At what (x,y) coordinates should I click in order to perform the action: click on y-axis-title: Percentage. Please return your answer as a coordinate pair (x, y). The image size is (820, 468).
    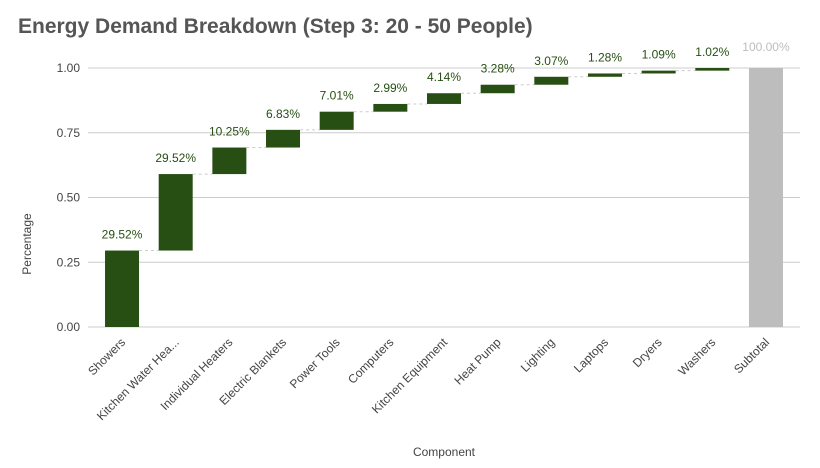
    Looking at the image, I should click on (27, 244).